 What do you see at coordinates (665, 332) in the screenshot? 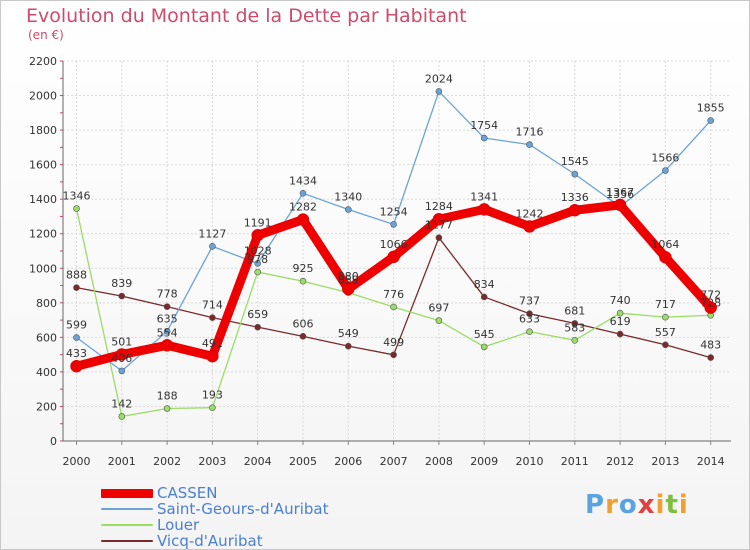
I see `data-label: 557` at bounding box center [665, 332].